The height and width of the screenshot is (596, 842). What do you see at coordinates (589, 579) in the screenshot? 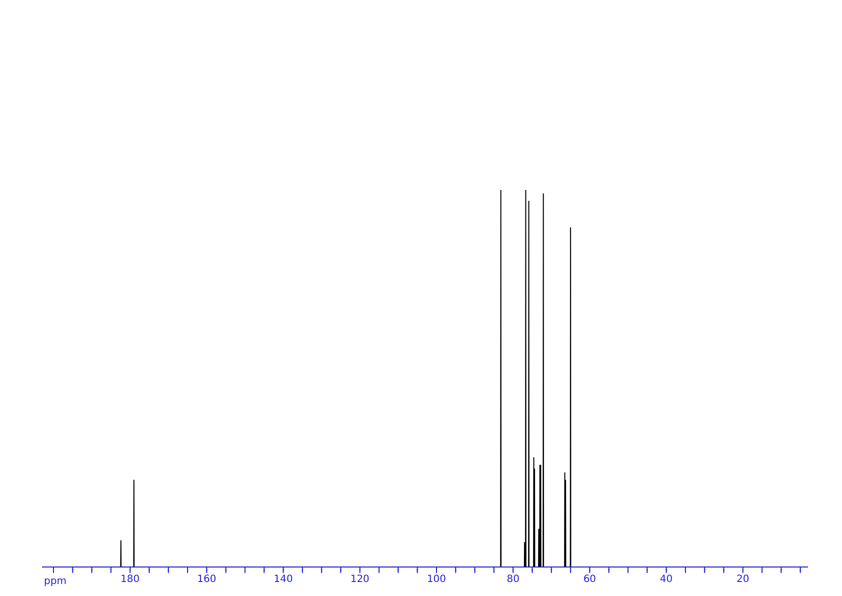
I see `x-tick-label: 60` at bounding box center [589, 579].